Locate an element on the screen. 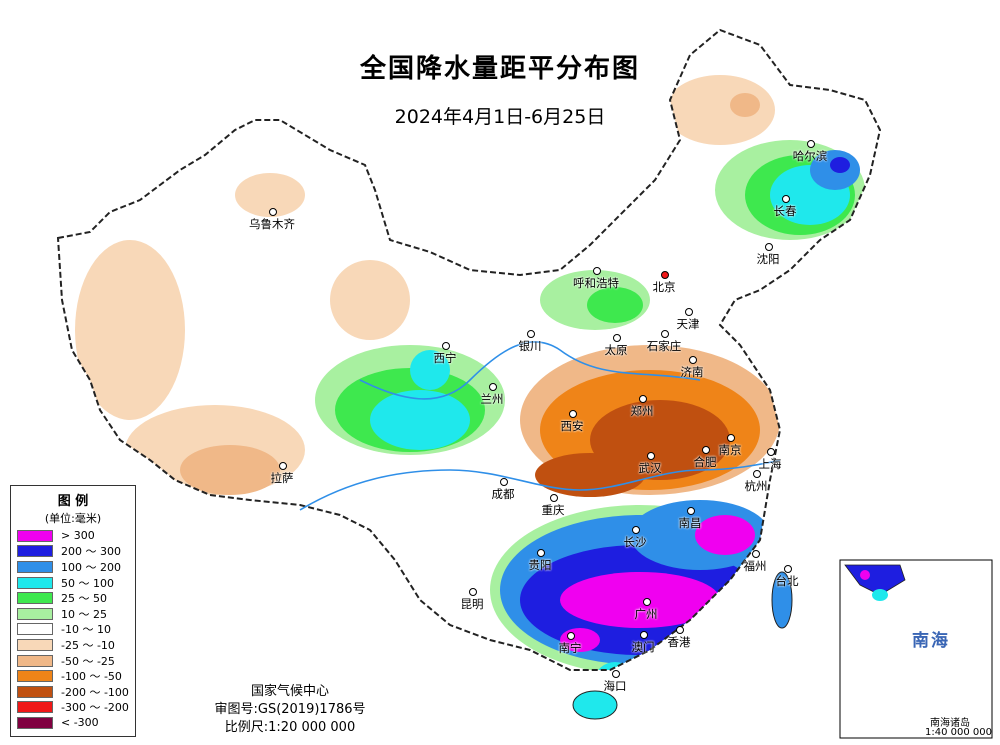 Image resolution: width=1000 pixels, height=745 pixels. legend-item: -25 ～ -10 is located at coordinates (73, 645).